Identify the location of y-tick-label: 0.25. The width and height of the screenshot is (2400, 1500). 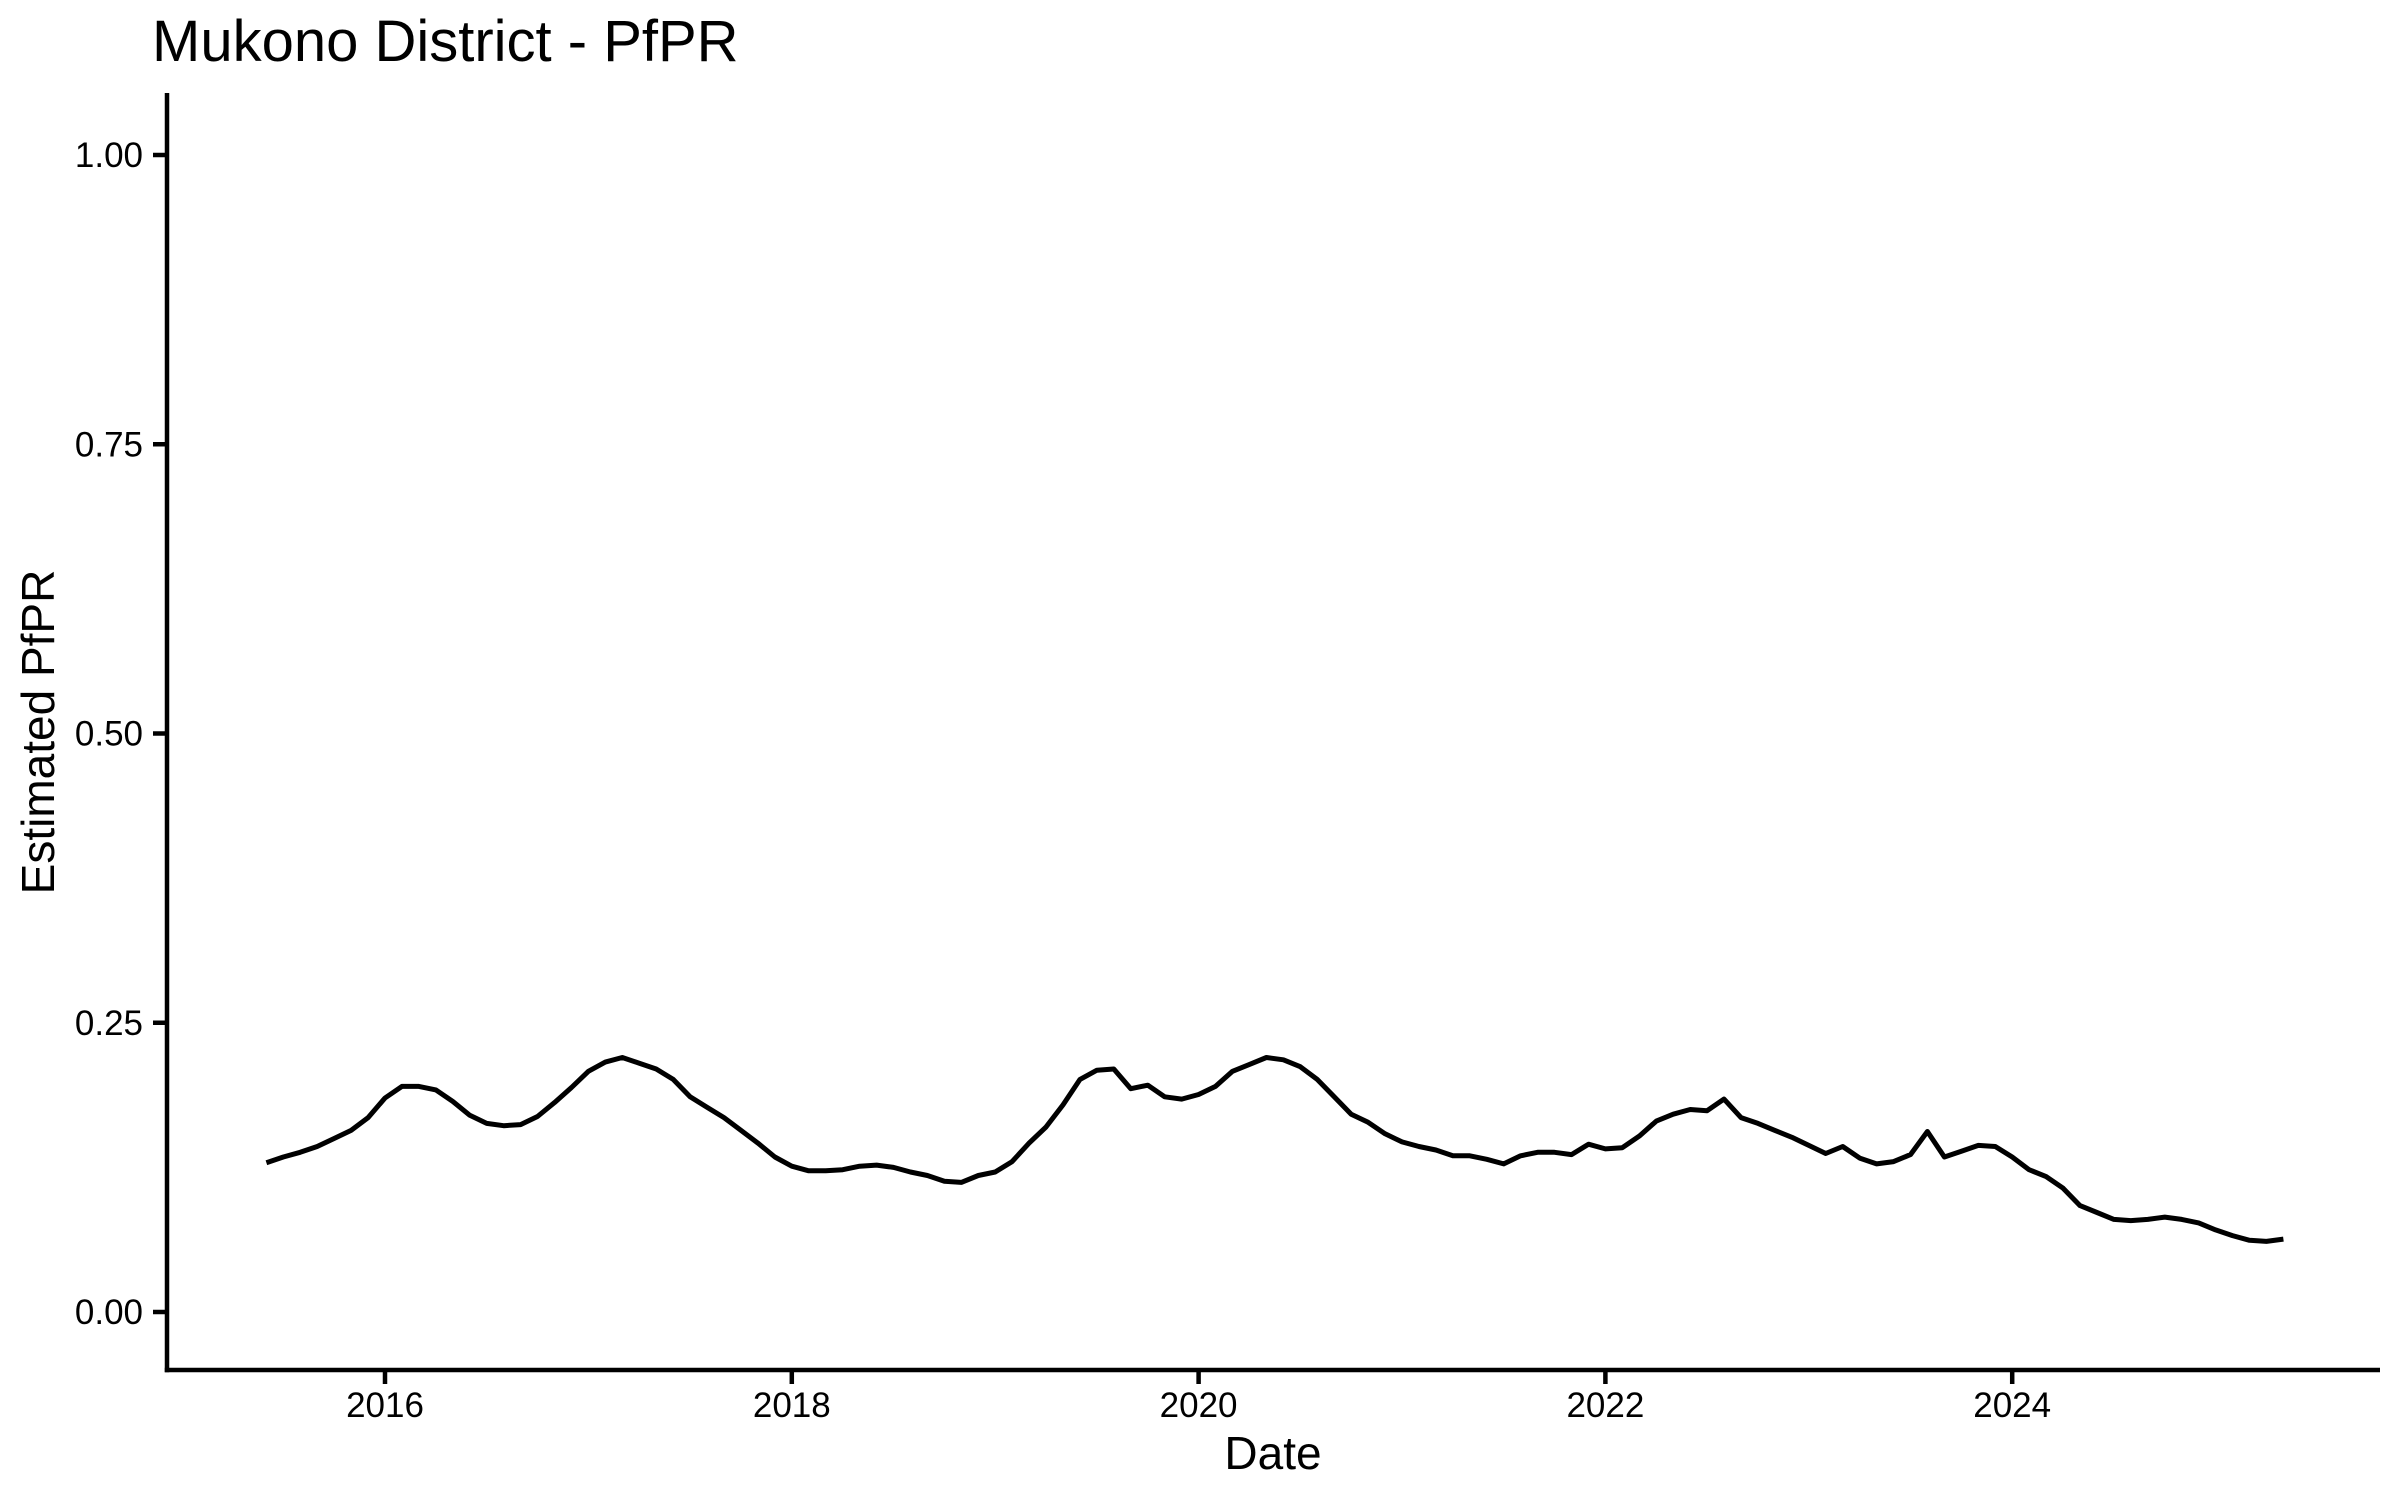
(109, 1023).